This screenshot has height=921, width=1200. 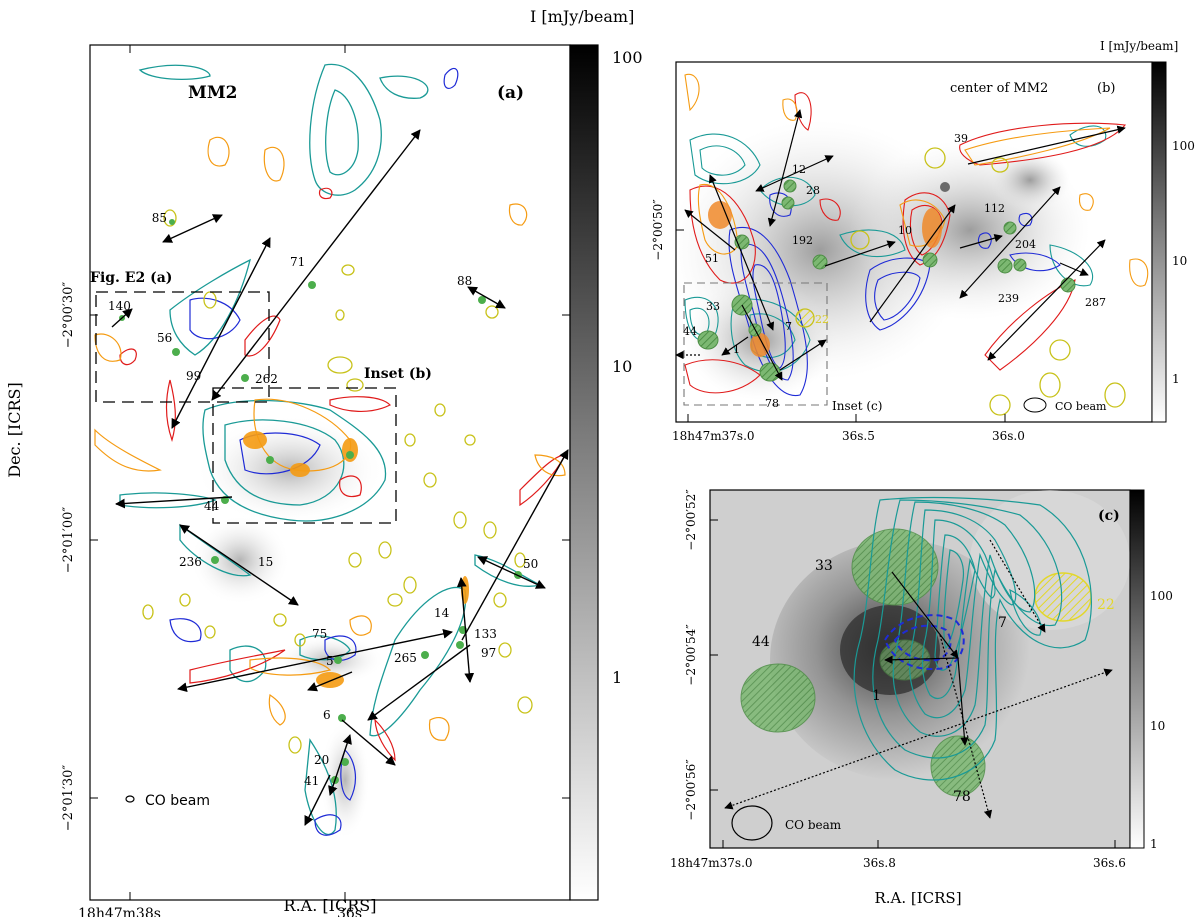 What do you see at coordinates (193, 376) in the screenshot?
I see `src-label: 99` at bounding box center [193, 376].